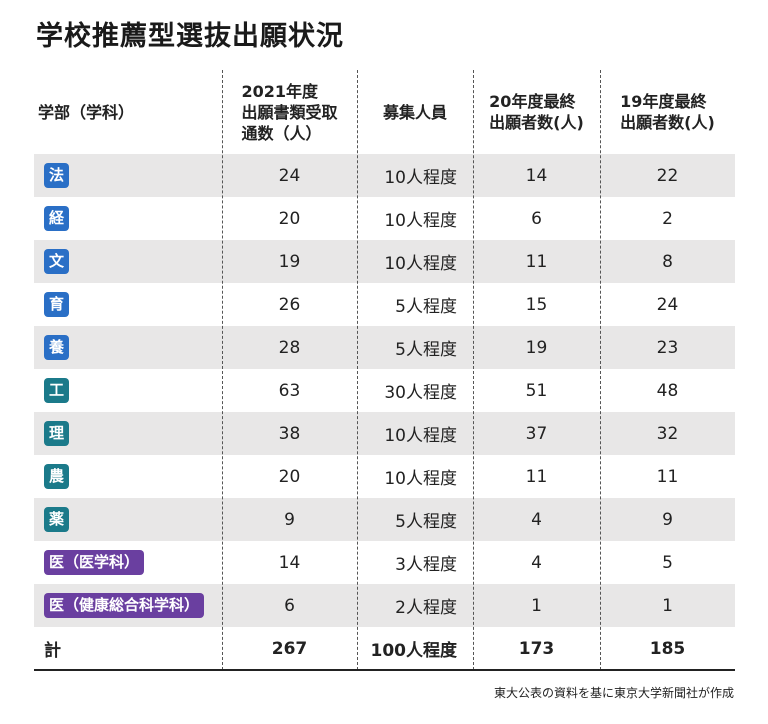 This screenshot has height=724, width=768. I want to click on total-quota: 100人程度, so click(414, 651).